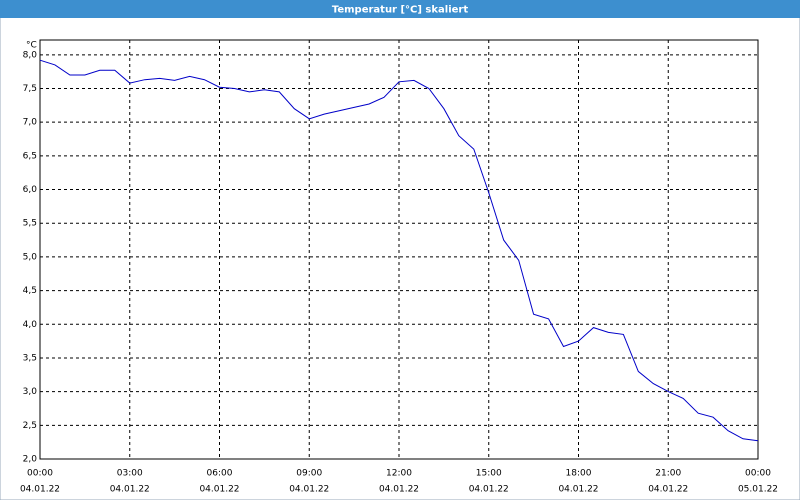  Describe the element at coordinates (30, 55) in the screenshot. I see `y-tick-label: 8,0` at that location.